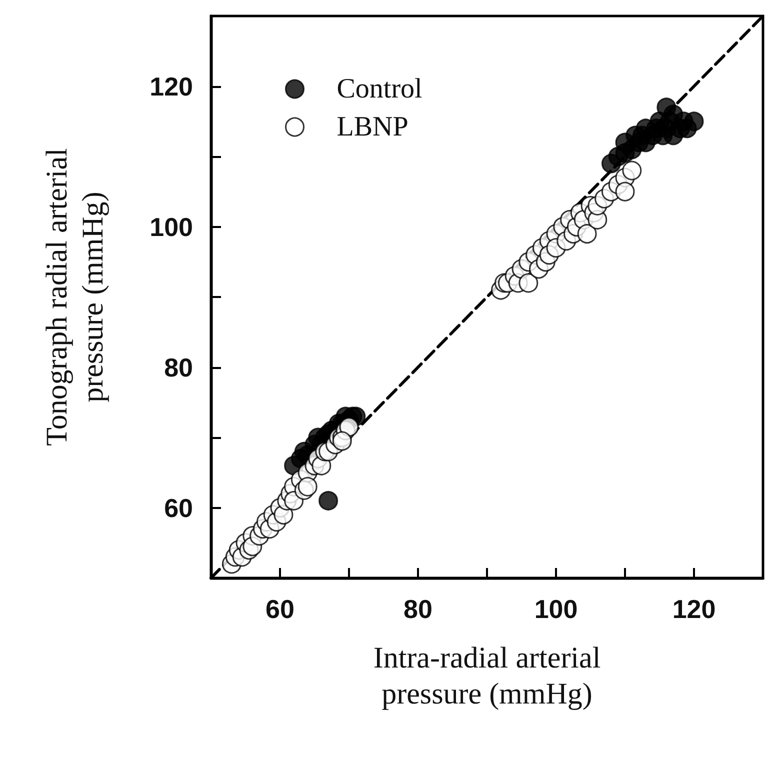 The height and width of the screenshot is (765, 767). What do you see at coordinates (178, 507) in the screenshot?
I see `y-tick-label: 60` at bounding box center [178, 507].